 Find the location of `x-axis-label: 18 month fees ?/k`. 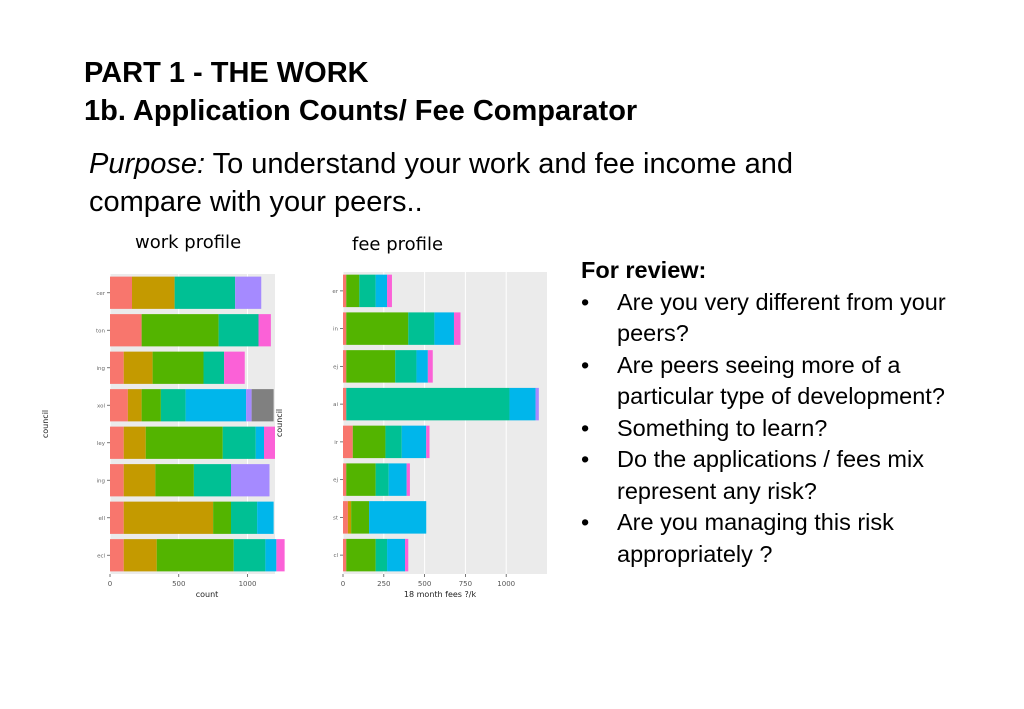

x-axis-label: 18 month fees ?/k is located at coordinates (440, 594).